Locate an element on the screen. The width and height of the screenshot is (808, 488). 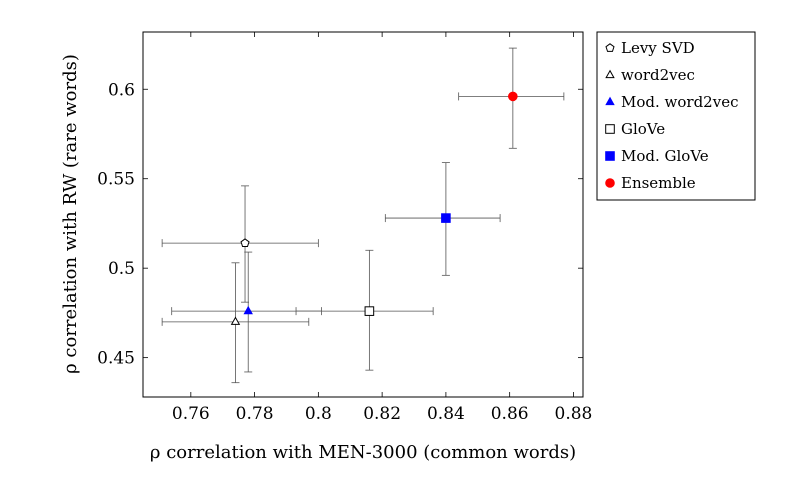
legend-label: Levy SVD is located at coordinates (658, 48).